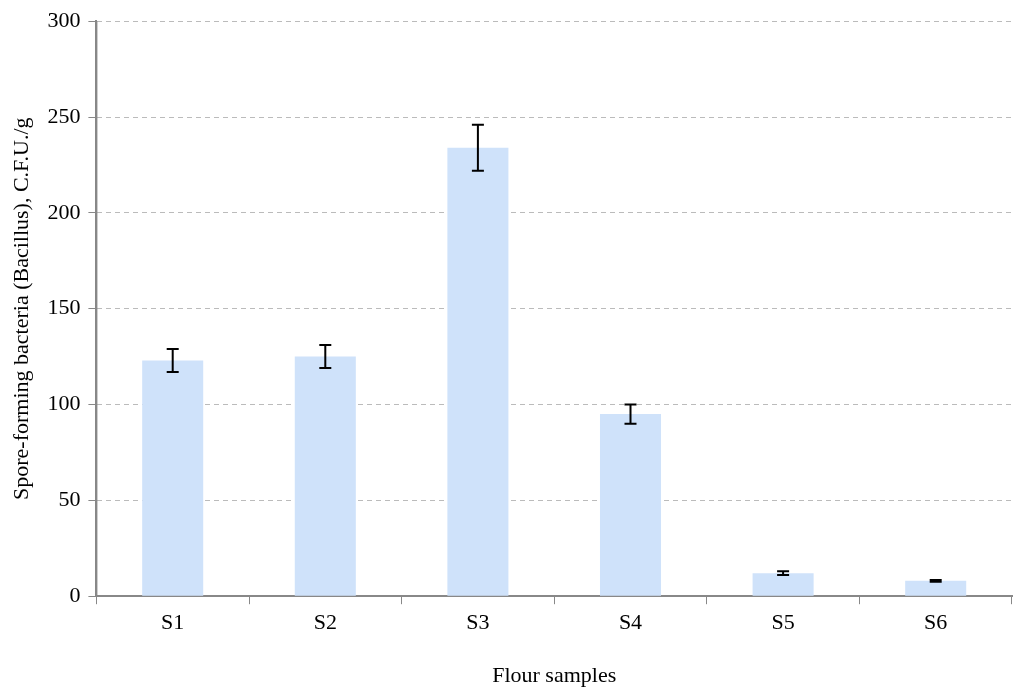 The width and height of the screenshot is (1022, 698). What do you see at coordinates (75, 594) in the screenshot?
I see `y-tick-label: 0` at bounding box center [75, 594].